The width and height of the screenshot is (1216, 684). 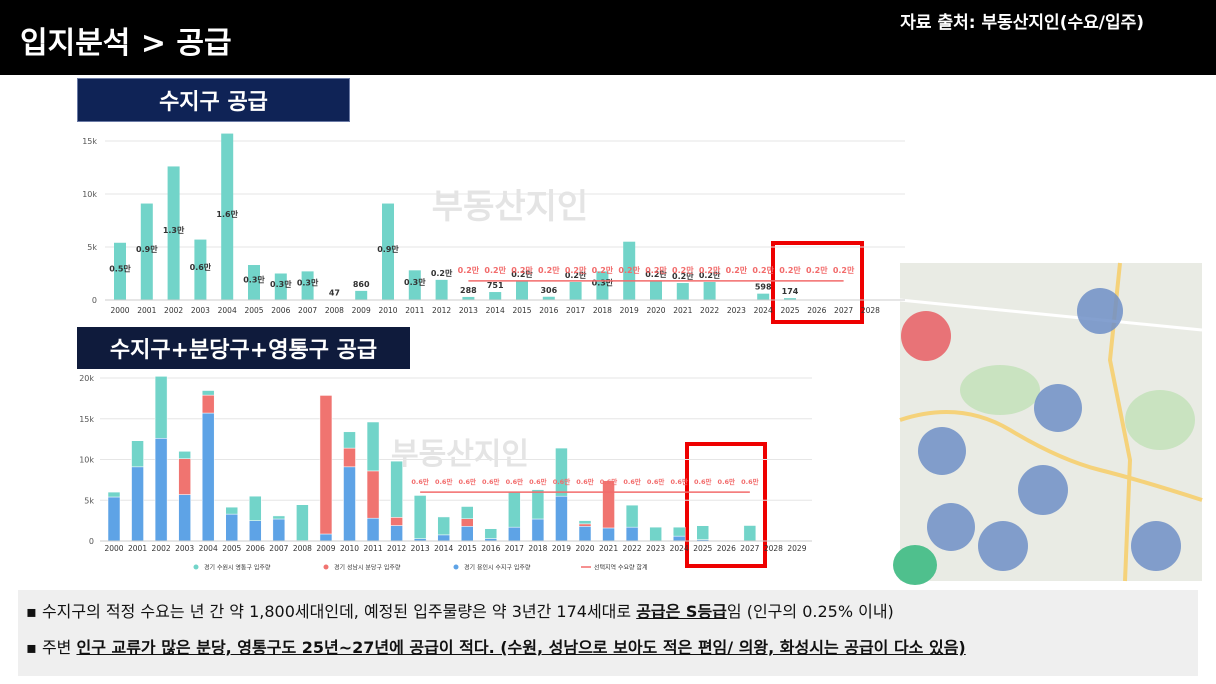 I want to click on x-tick-label: 2006, so click(x=255, y=548).